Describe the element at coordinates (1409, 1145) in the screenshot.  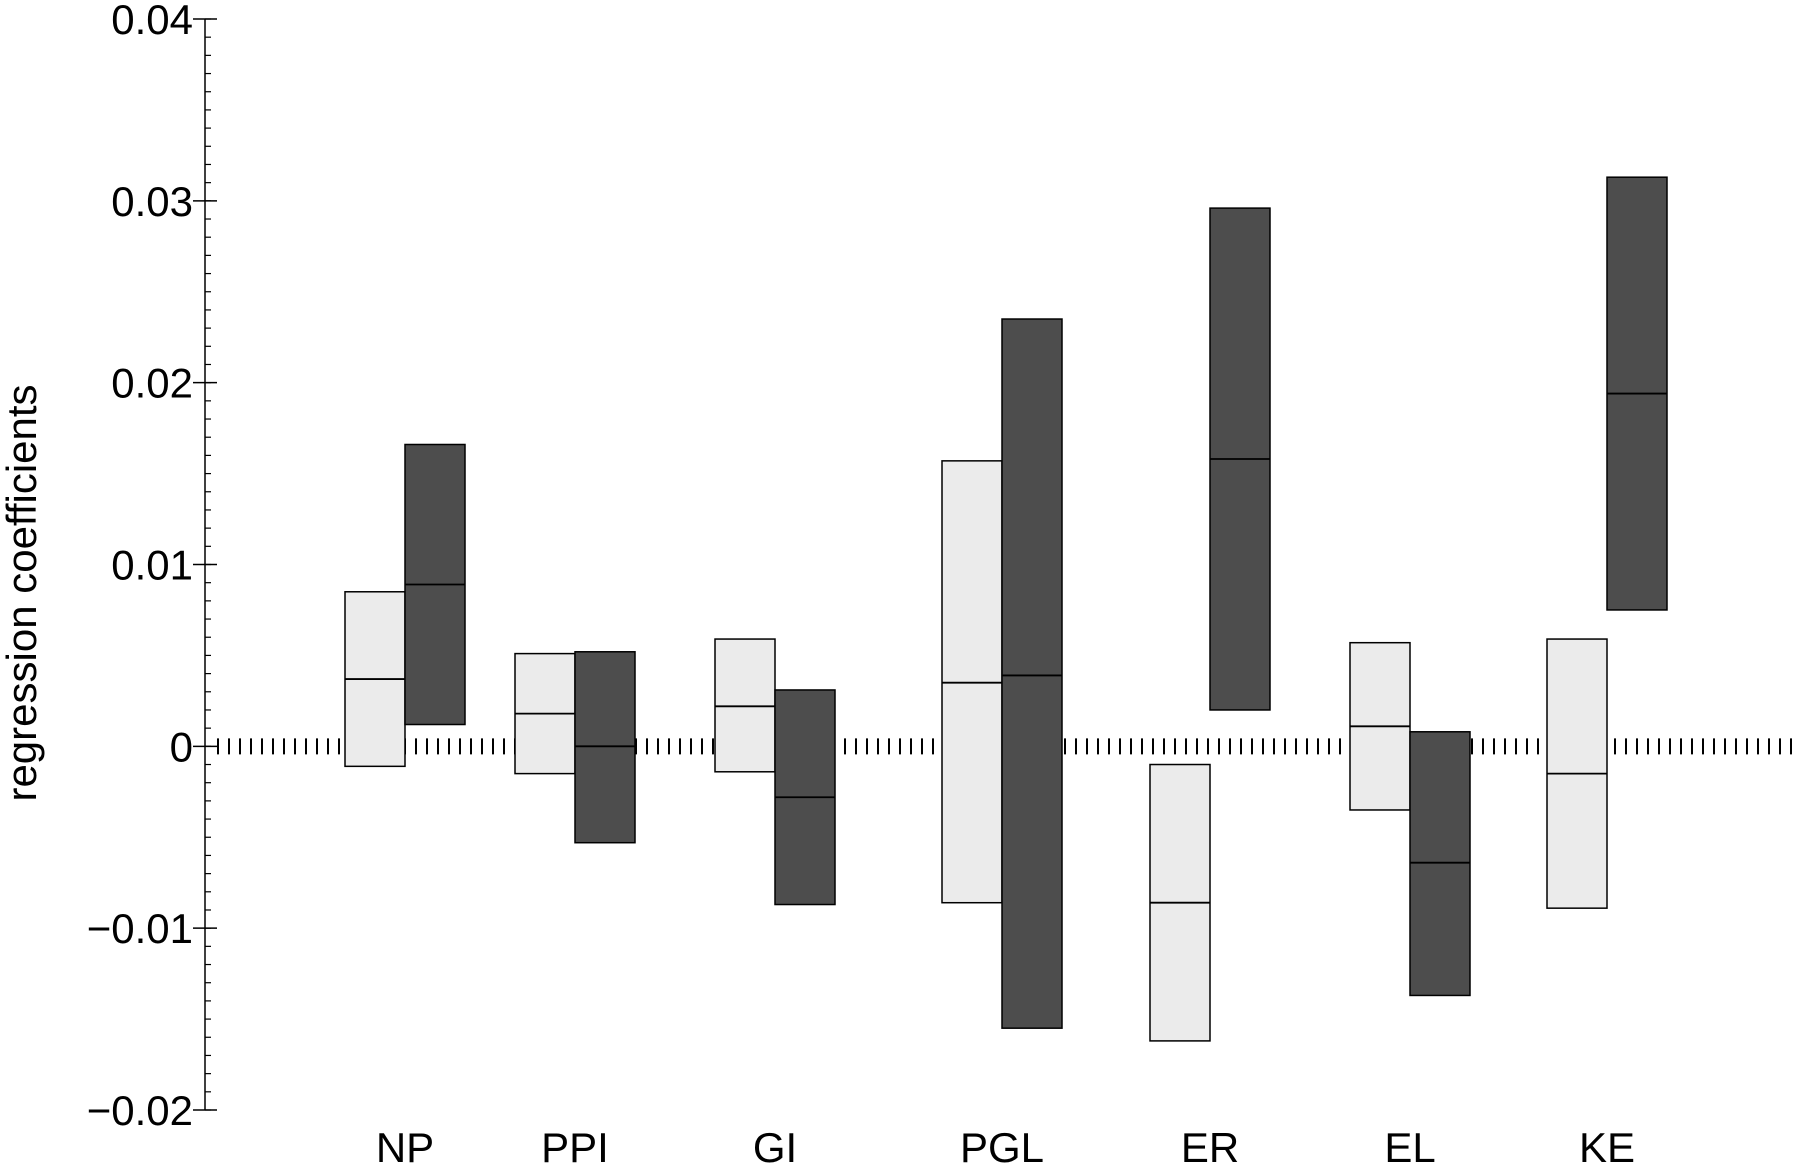
I see `category-label-el: EL` at that location.